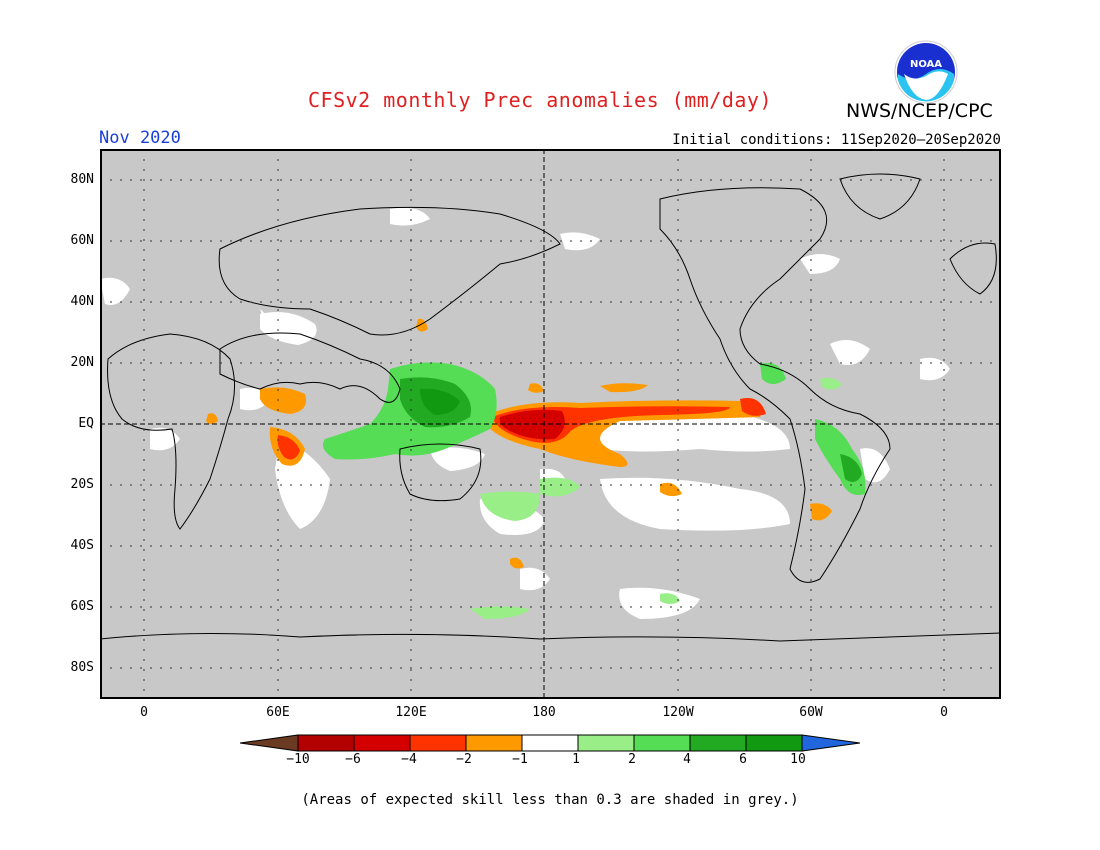 This screenshot has height=850, width=1100. Describe the element at coordinates (140, 138) in the screenshot. I see `forecast-period: Nov 2020` at that location.